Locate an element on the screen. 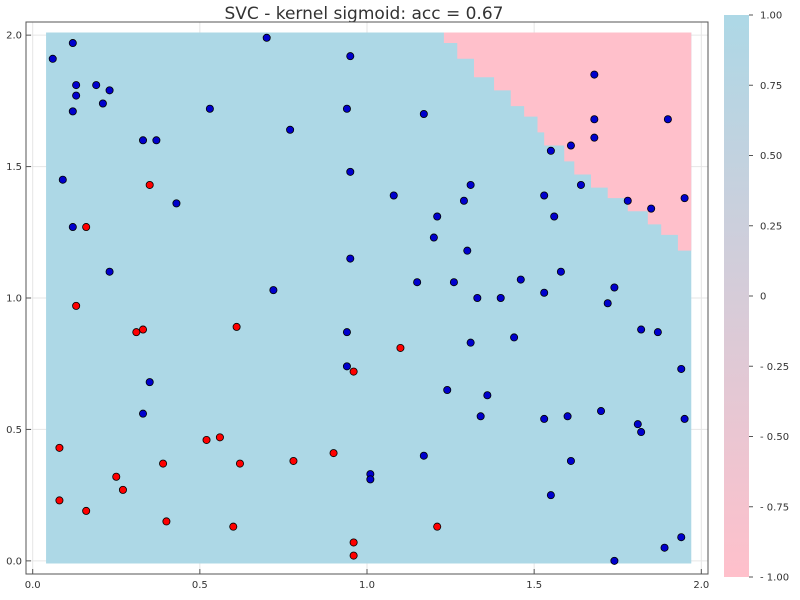  negative-region is located at coordinates (557, 144).